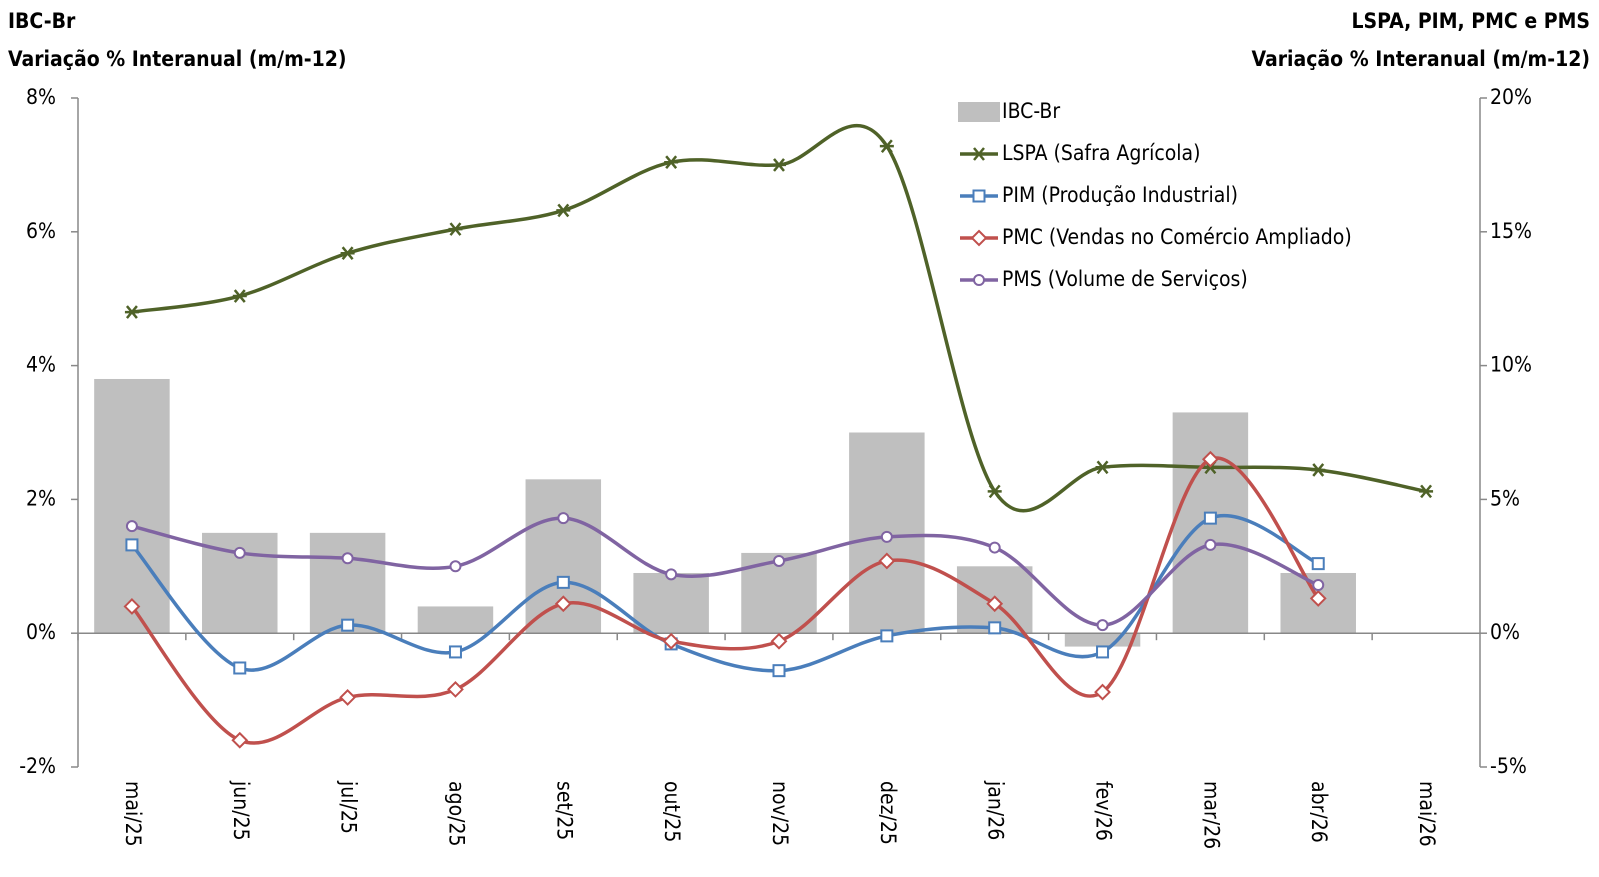  Describe the element at coordinates (1511, 365) in the screenshot. I see `y2-tick-label: 10%` at that location.